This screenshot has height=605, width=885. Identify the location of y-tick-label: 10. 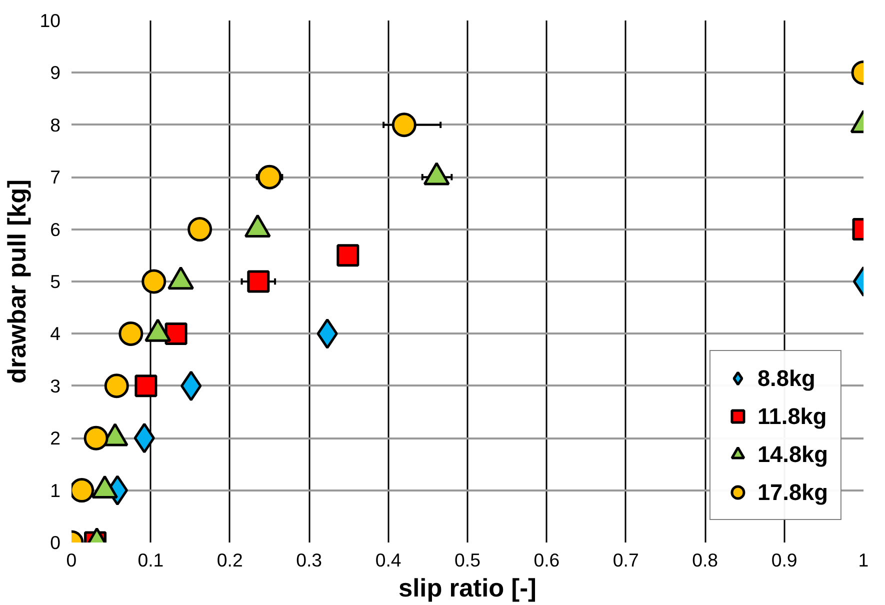
(50, 20).